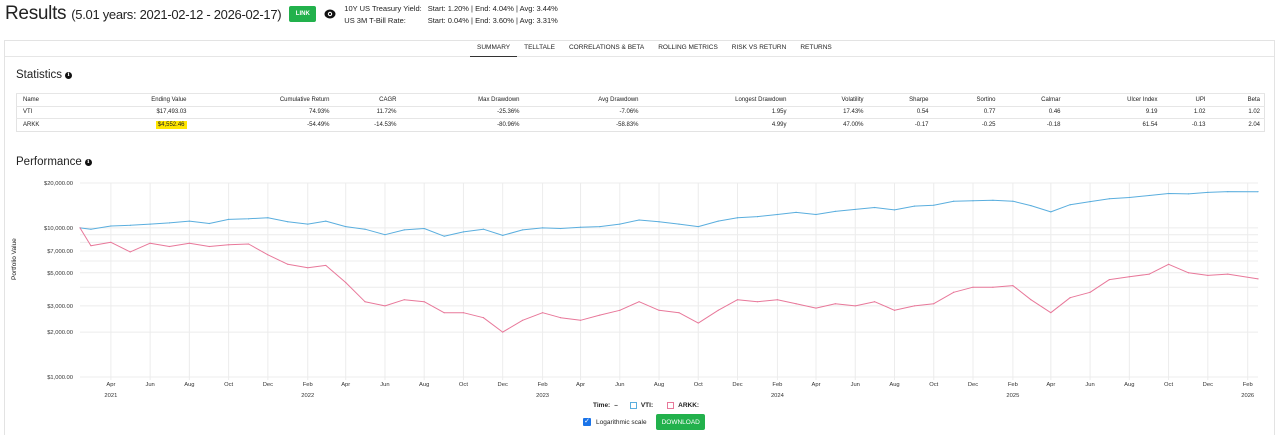 This screenshot has width=1279, height=435. What do you see at coordinates (330, 14) in the screenshot?
I see `eye-icon` at bounding box center [330, 14].